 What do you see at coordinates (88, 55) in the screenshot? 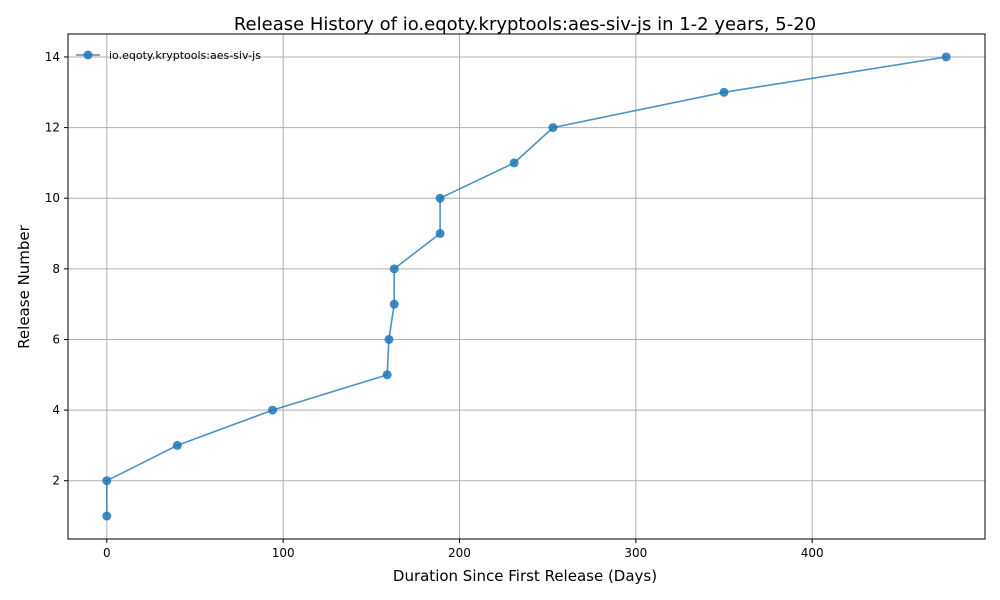
I see `legend-marker` at bounding box center [88, 55].